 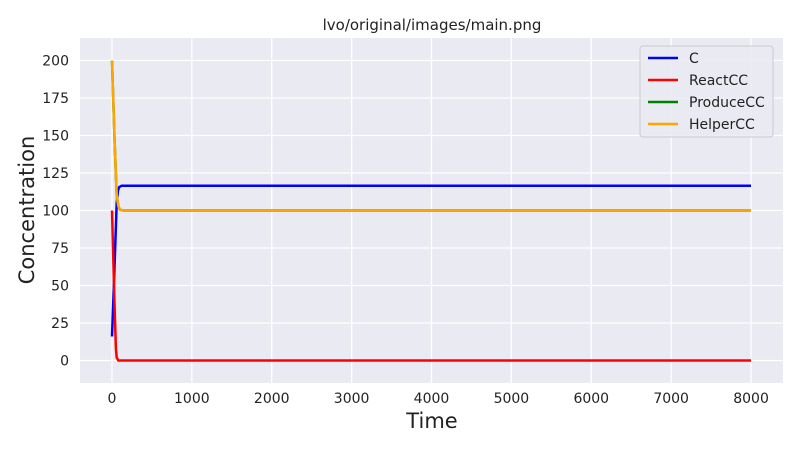 What do you see at coordinates (512, 399) in the screenshot?
I see `x-tick-label: 5000` at bounding box center [512, 399].